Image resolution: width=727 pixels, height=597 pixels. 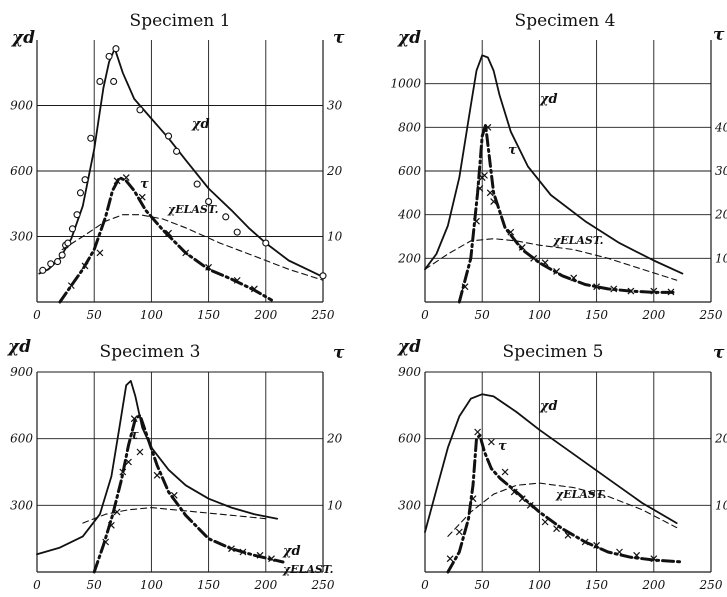 I want to click on y-tick-label: 800, so click(x=409, y=127).